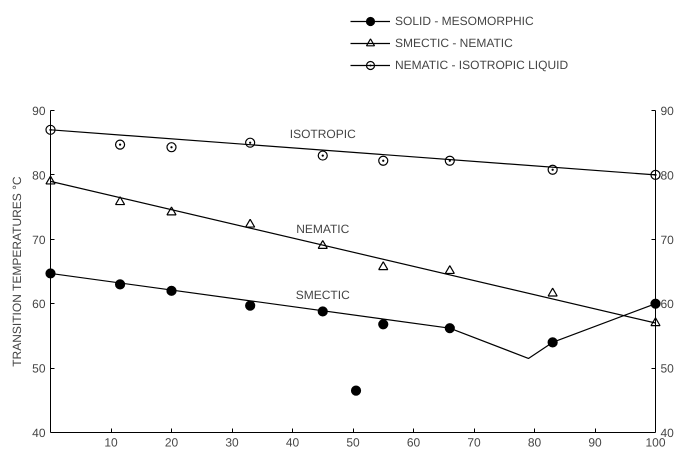  What do you see at coordinates (293, 443) in the screenshot?
I see `x-tick-label: 40` at bounding box center [293, 443].